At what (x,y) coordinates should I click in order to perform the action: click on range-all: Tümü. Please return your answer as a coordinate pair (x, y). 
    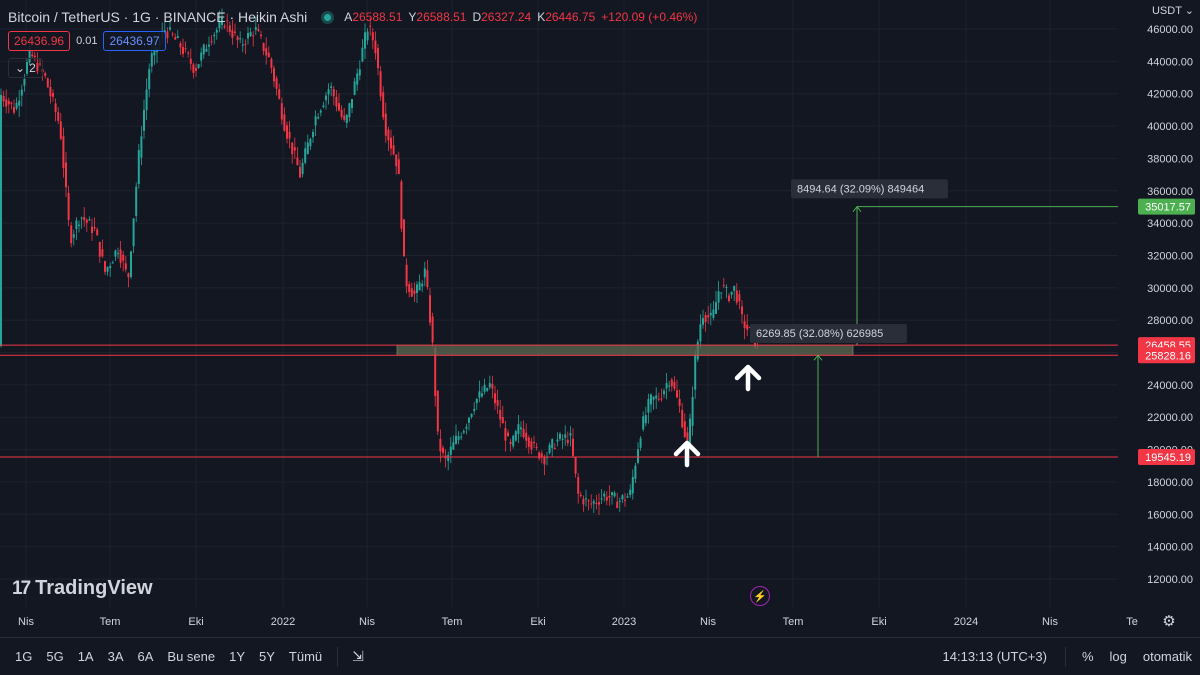
    Looking at the image, I should click on (305, 656).